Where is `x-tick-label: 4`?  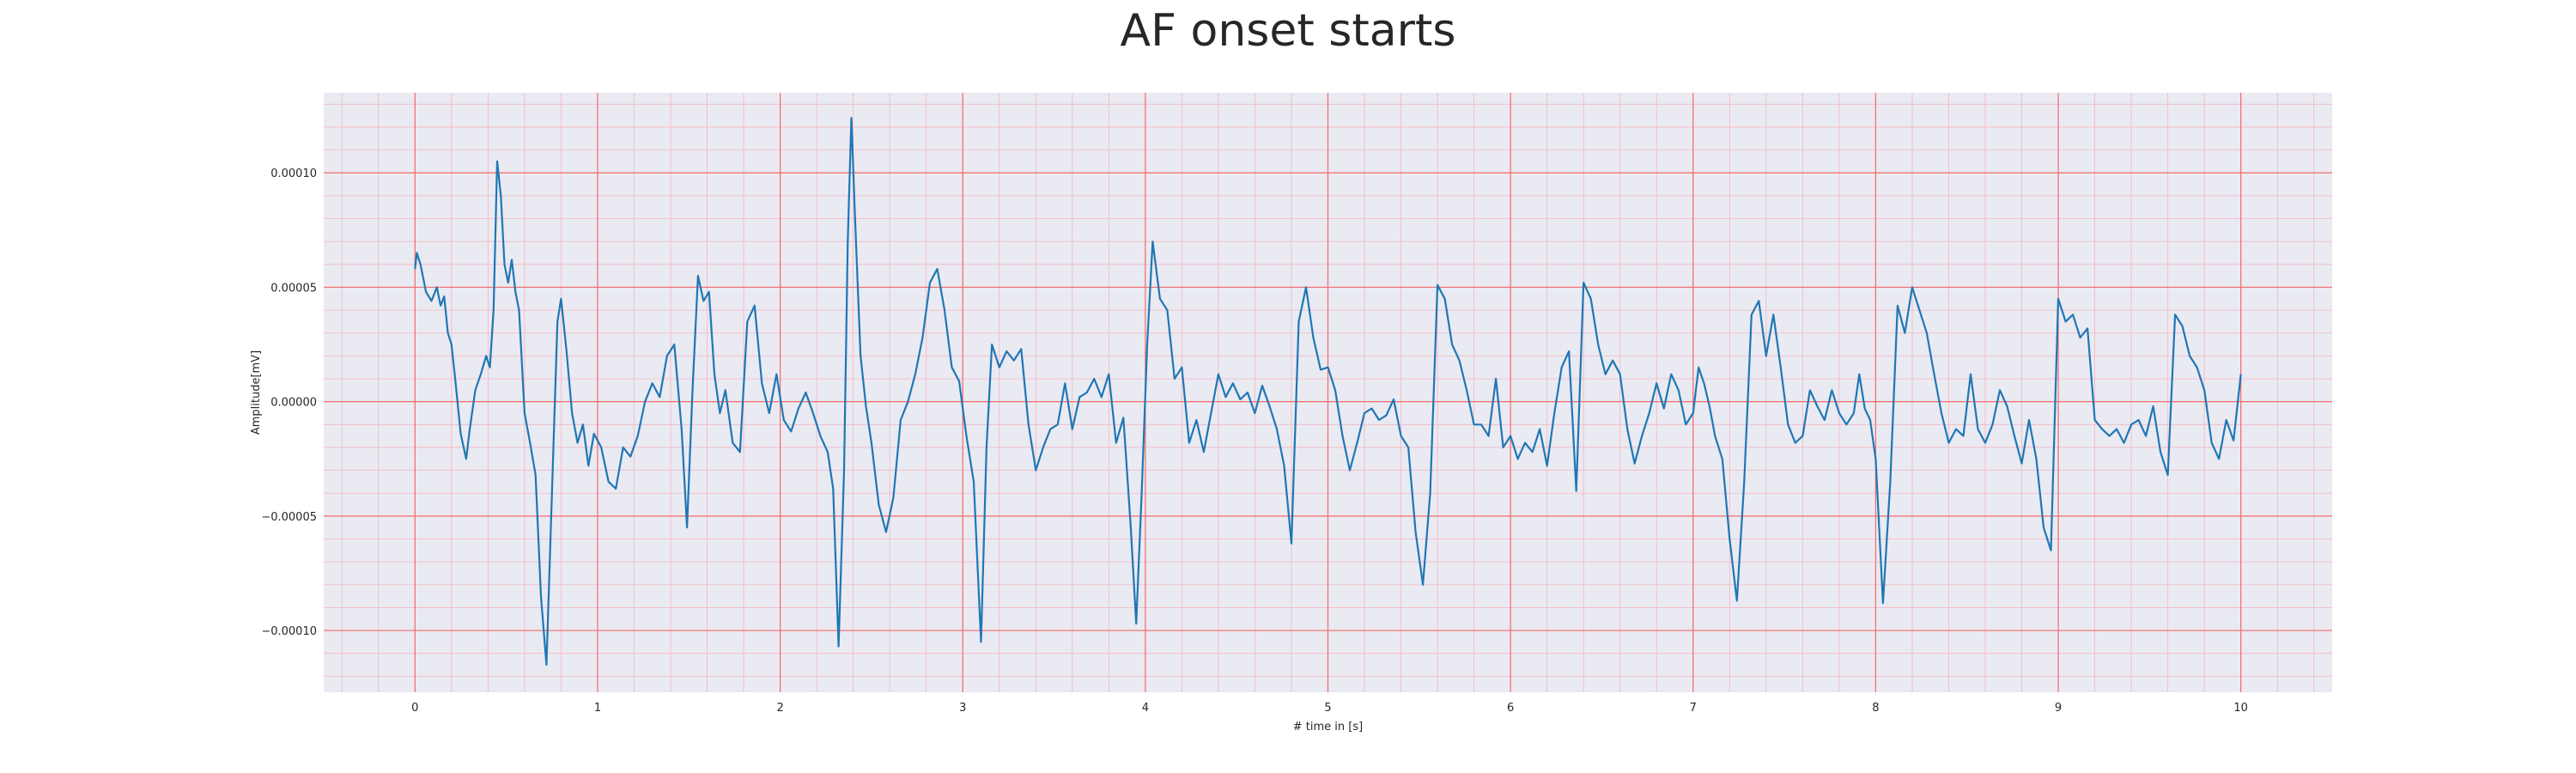 x-tick-label: 4 is located at coordinates (1145, 708).